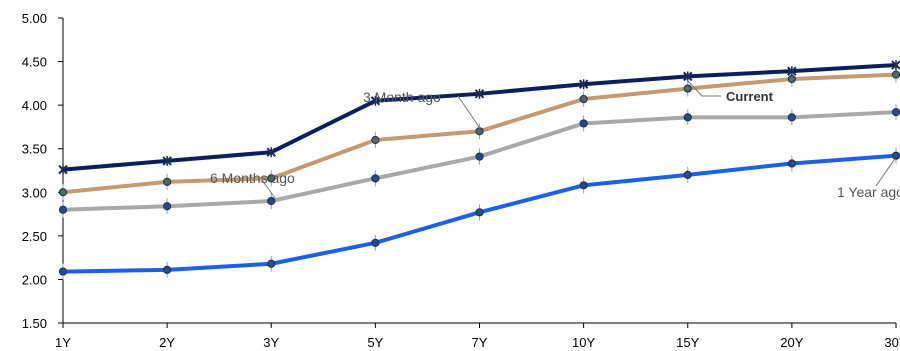  I want to click on x-tick-label: 5Y, so click(375, 342).